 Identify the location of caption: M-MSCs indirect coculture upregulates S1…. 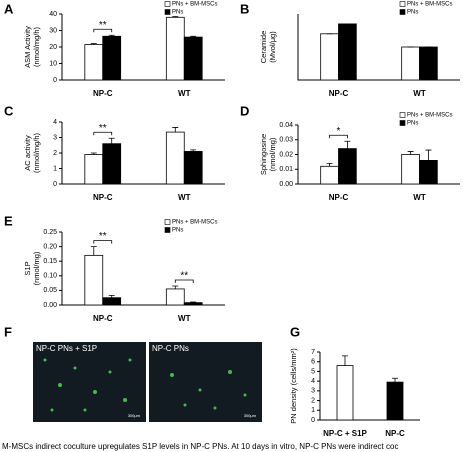
(200, 446).